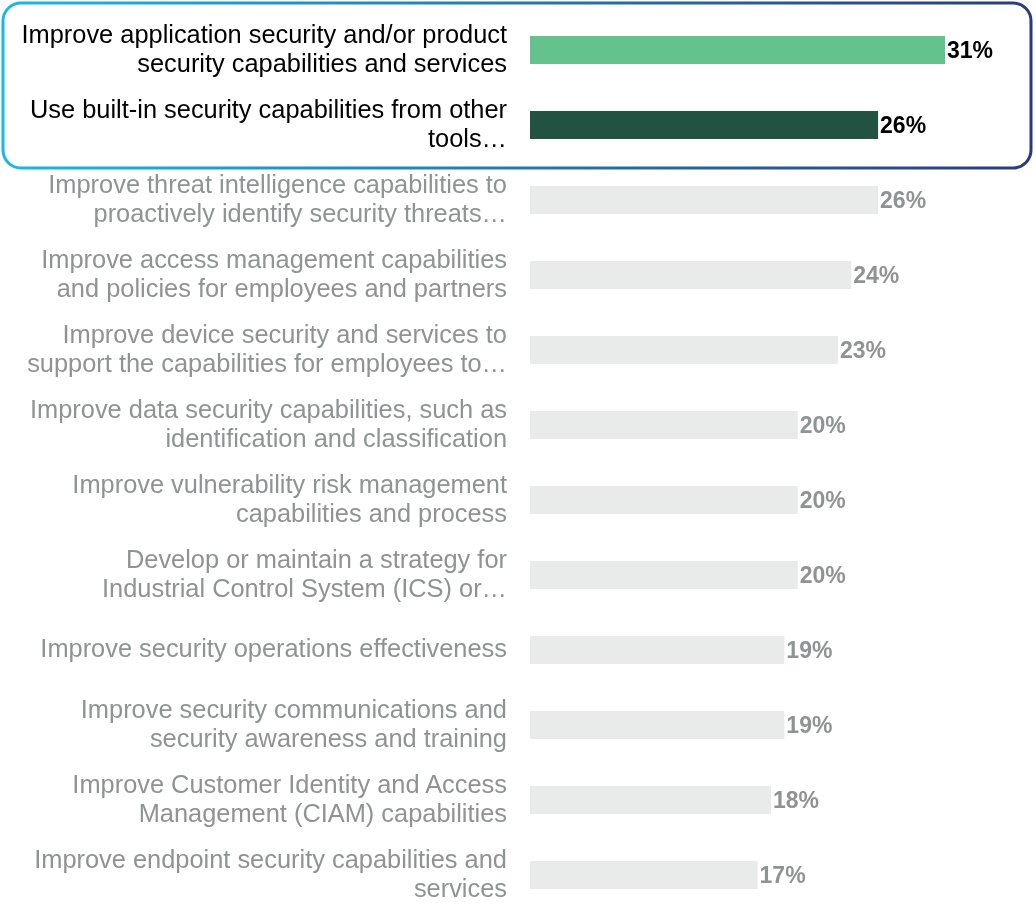 The width and height of the screenshot is (1036, 908). What do you see at coordinates (876, 275) in the screenshot?
I see `data-label: 24%` at bounding box center [876, 275].